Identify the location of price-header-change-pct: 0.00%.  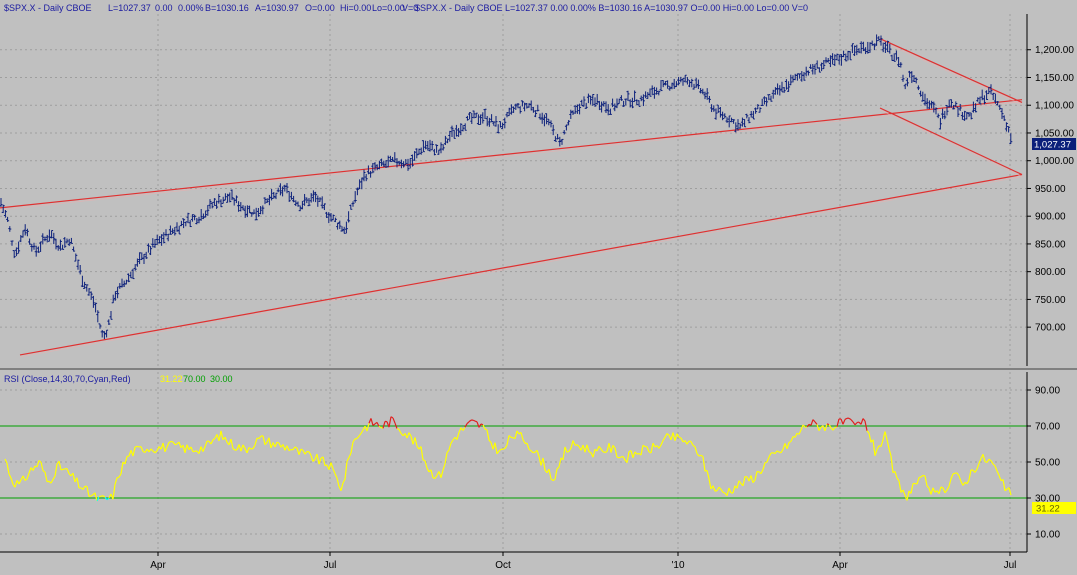
(191, 8).